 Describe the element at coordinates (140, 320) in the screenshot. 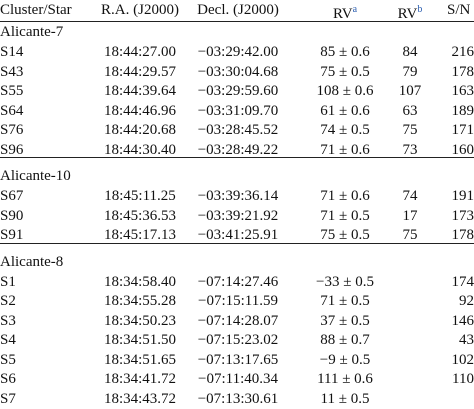

I see `table-cell: 18:34:50.23` at that location.